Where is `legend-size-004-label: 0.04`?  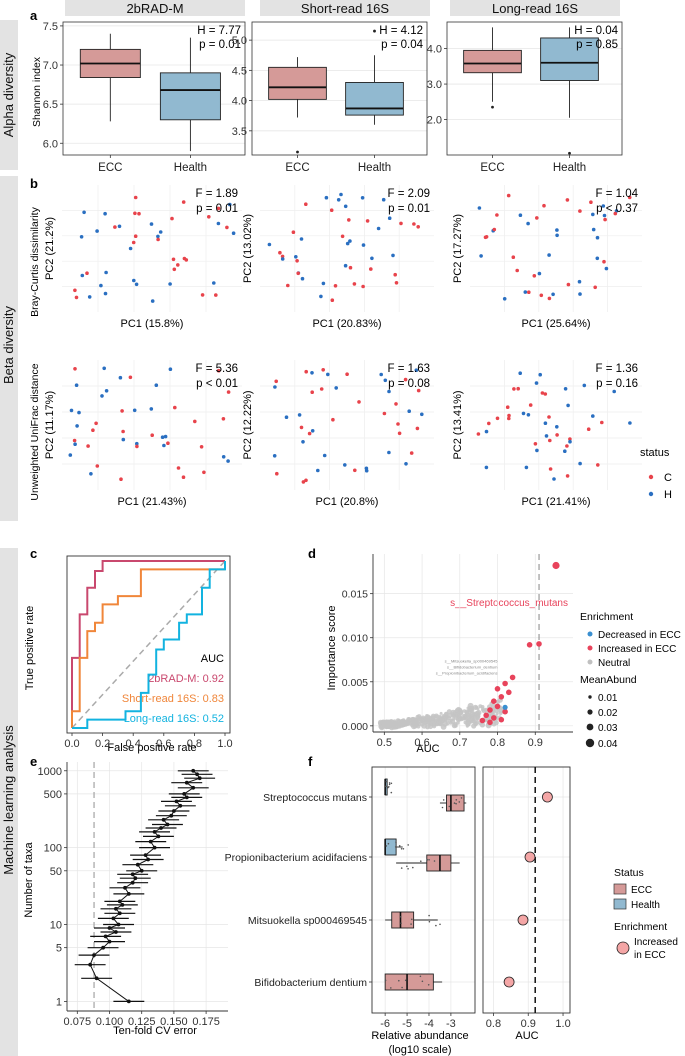
legend-size-004-label: 0.04 is located at coordinates (608, 744).